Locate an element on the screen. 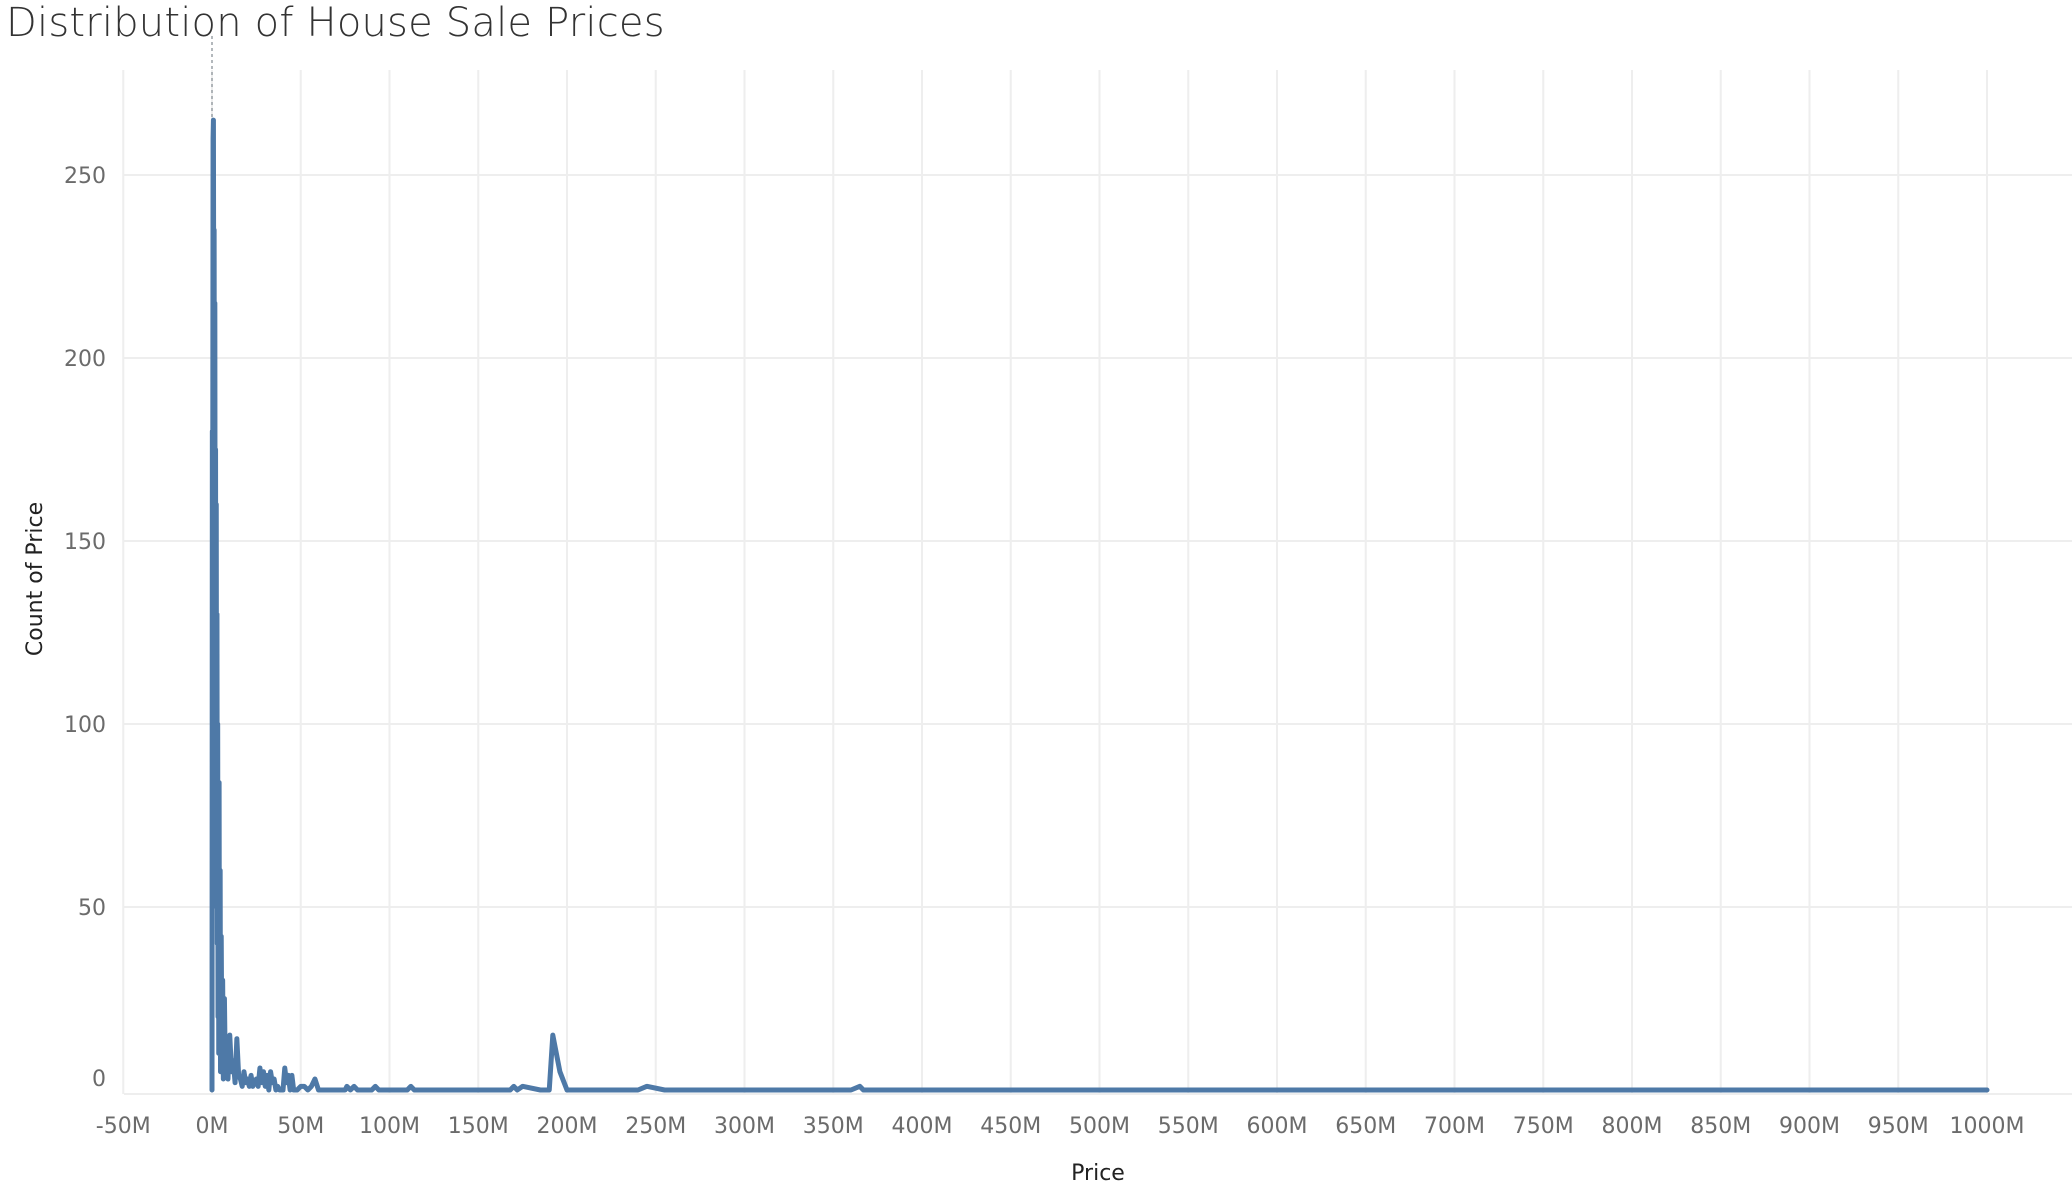 The width and height of the screenshot is (2072, 1198). x-tick-label: 550M is located at coordinates (1188, 1126).